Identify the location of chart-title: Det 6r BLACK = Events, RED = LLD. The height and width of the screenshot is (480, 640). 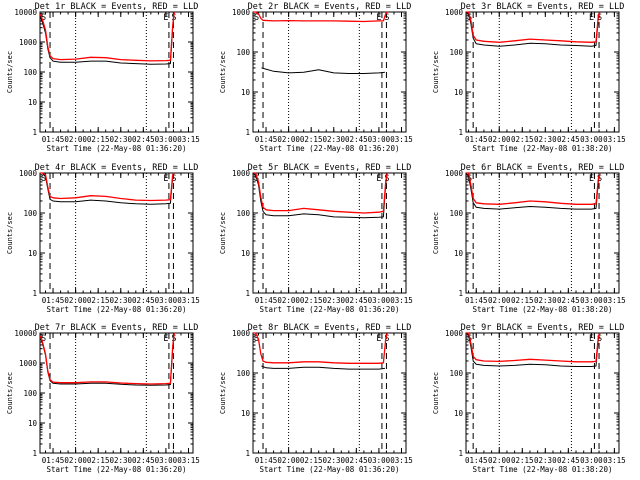
(543, 168).